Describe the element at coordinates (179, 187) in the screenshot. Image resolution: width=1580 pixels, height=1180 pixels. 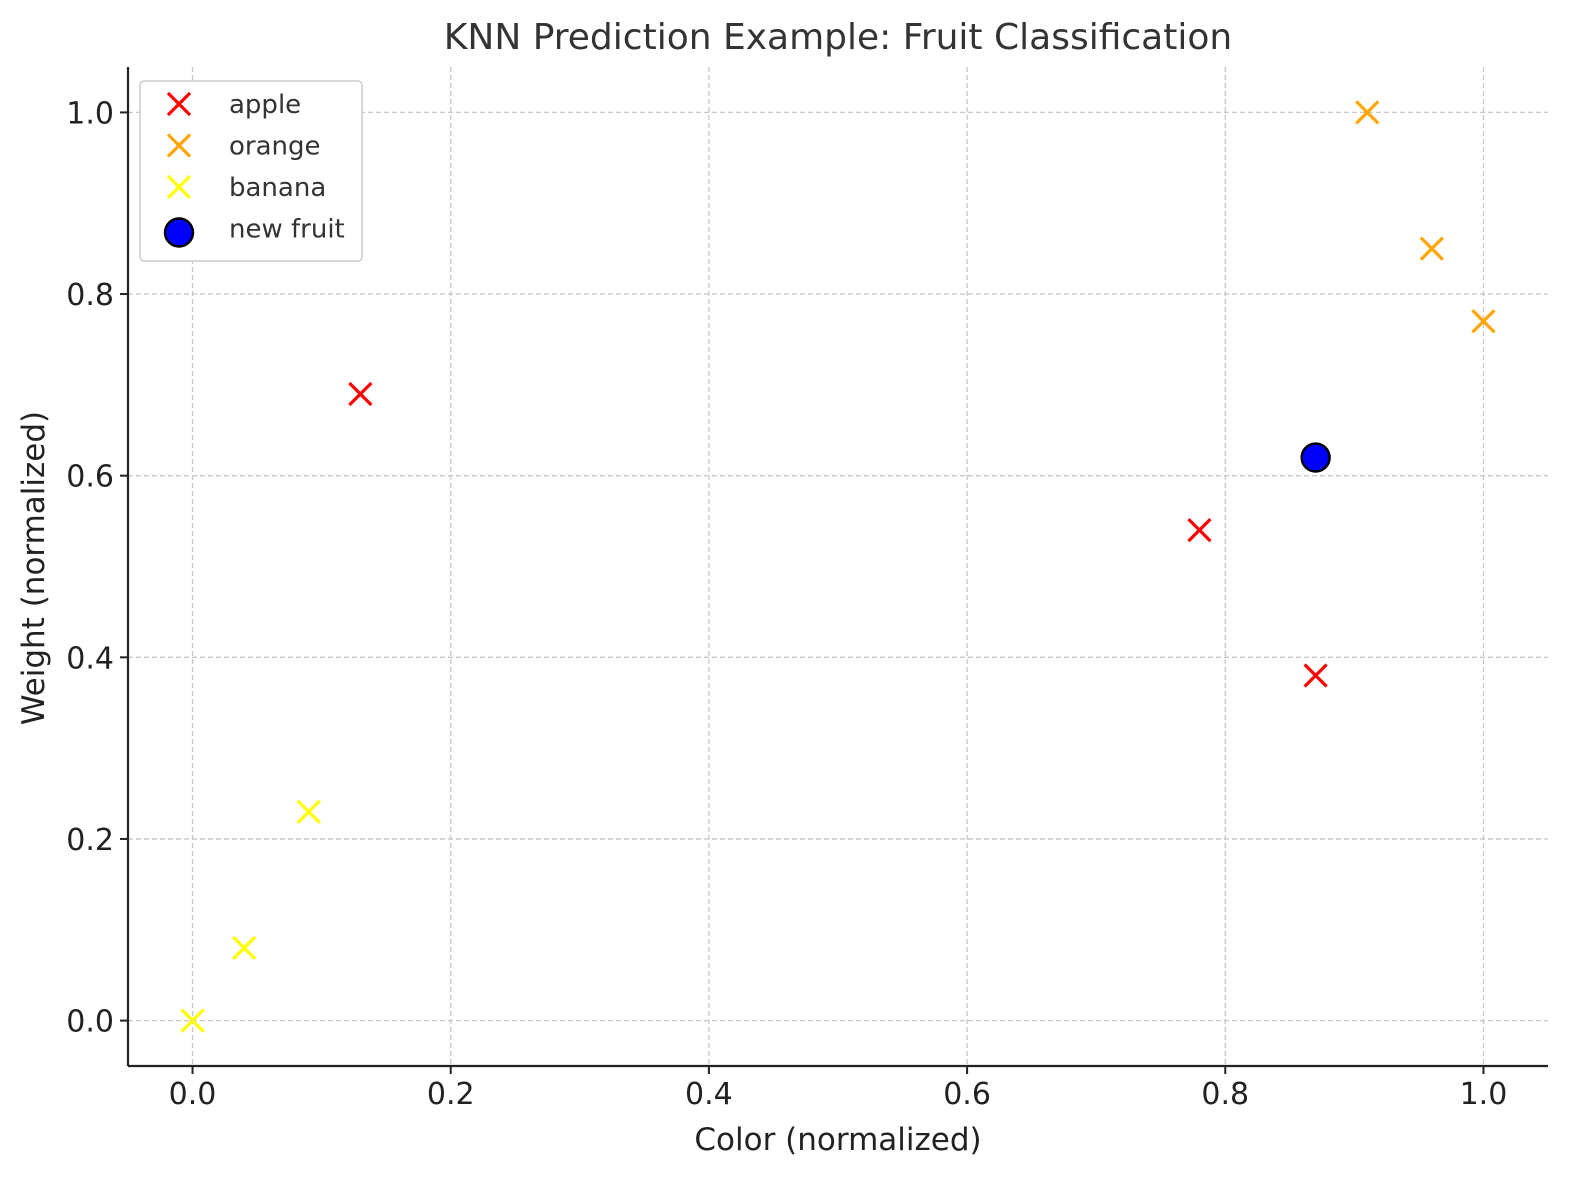
I see `legend-marker-banana` at that location.